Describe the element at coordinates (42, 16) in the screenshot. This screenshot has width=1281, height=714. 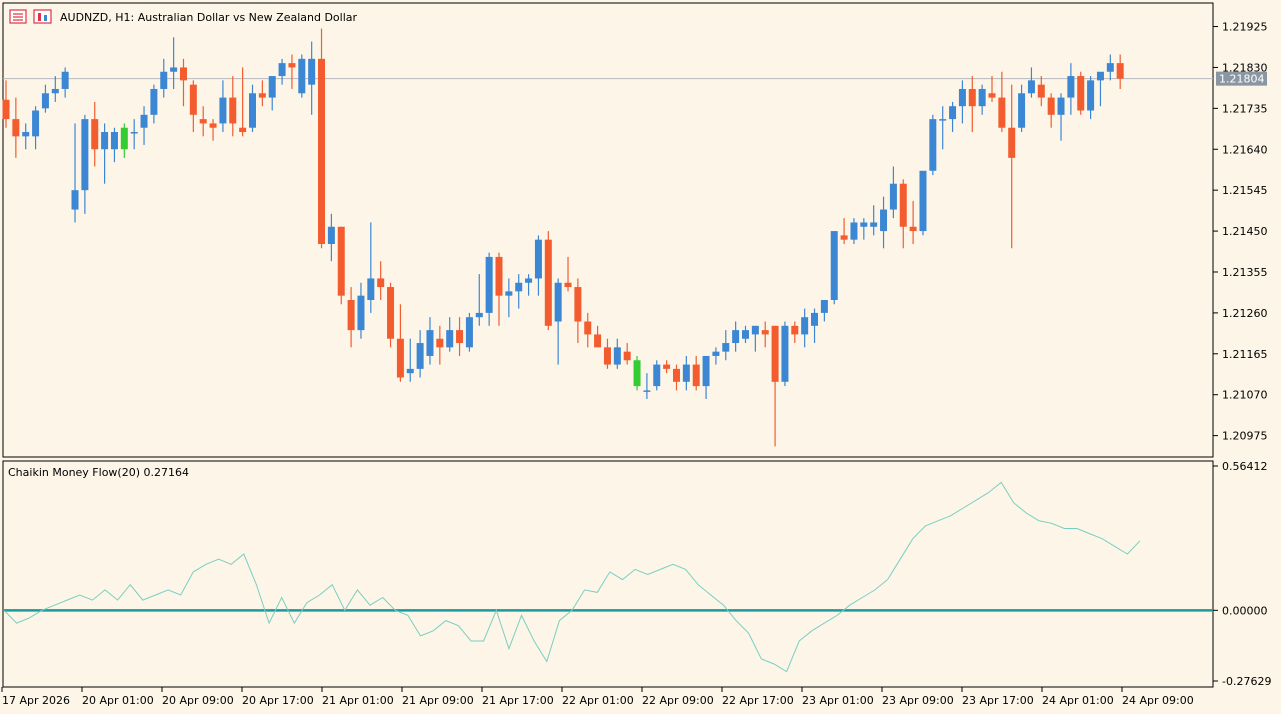
I see `chart-icon` at that location.